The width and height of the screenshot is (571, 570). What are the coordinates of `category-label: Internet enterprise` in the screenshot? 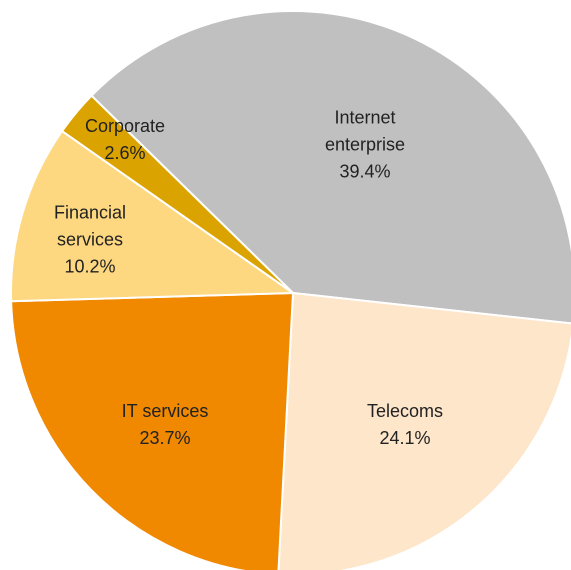 It's located at (365, 131).